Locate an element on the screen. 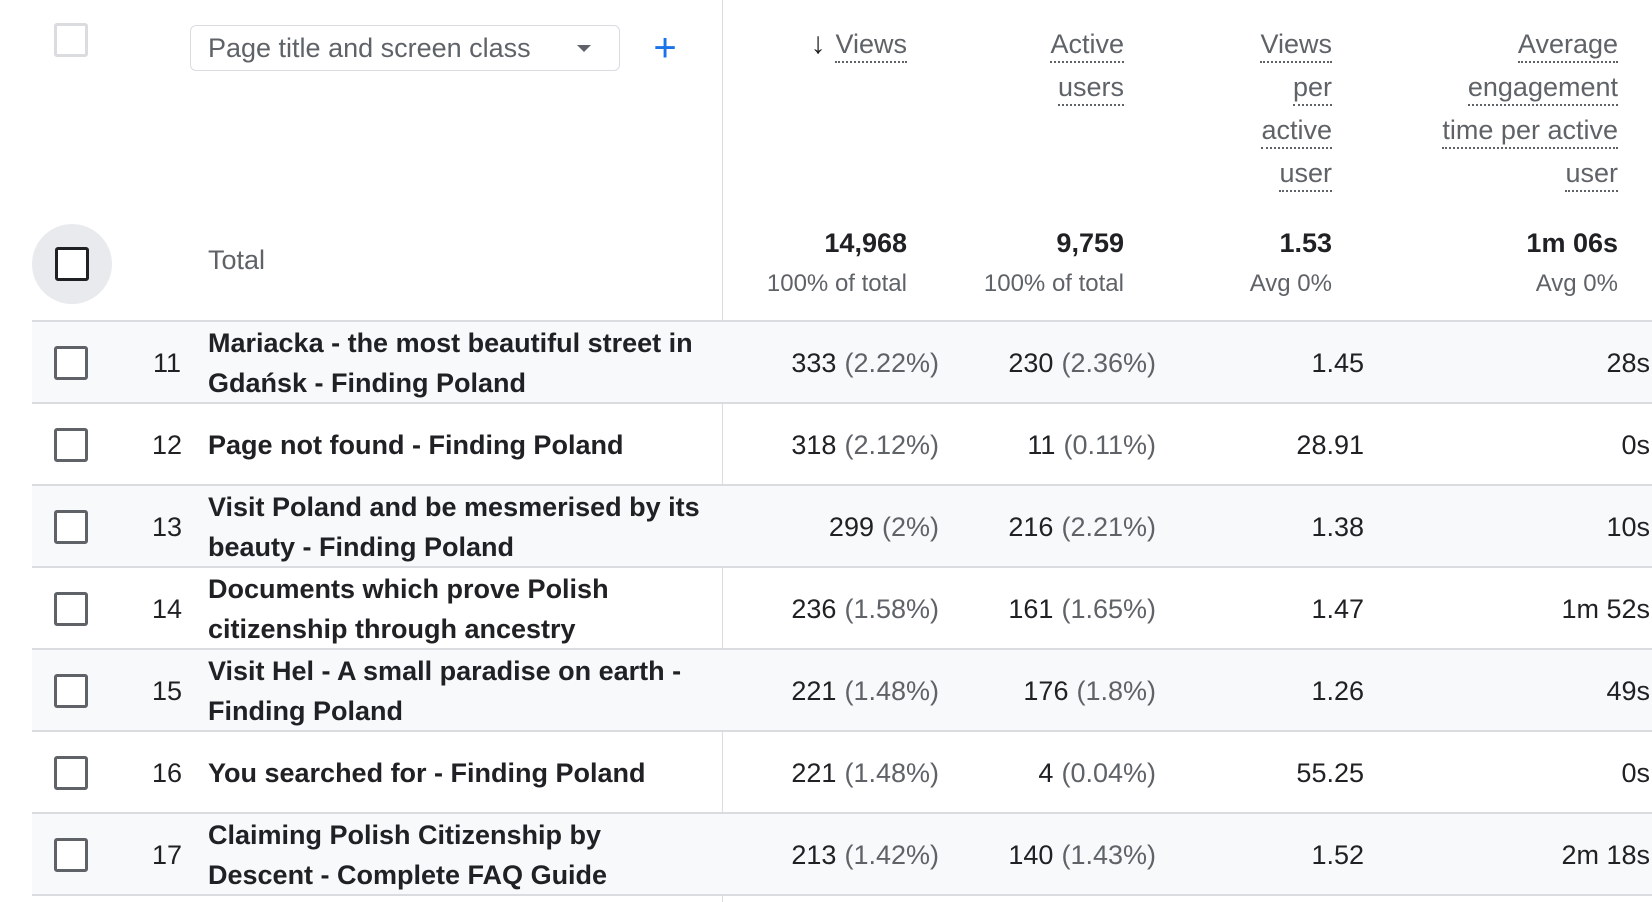 This screenshot has height=902, width=1652. cell-percent: (2.36%) is located at coordinates (1108, 362).